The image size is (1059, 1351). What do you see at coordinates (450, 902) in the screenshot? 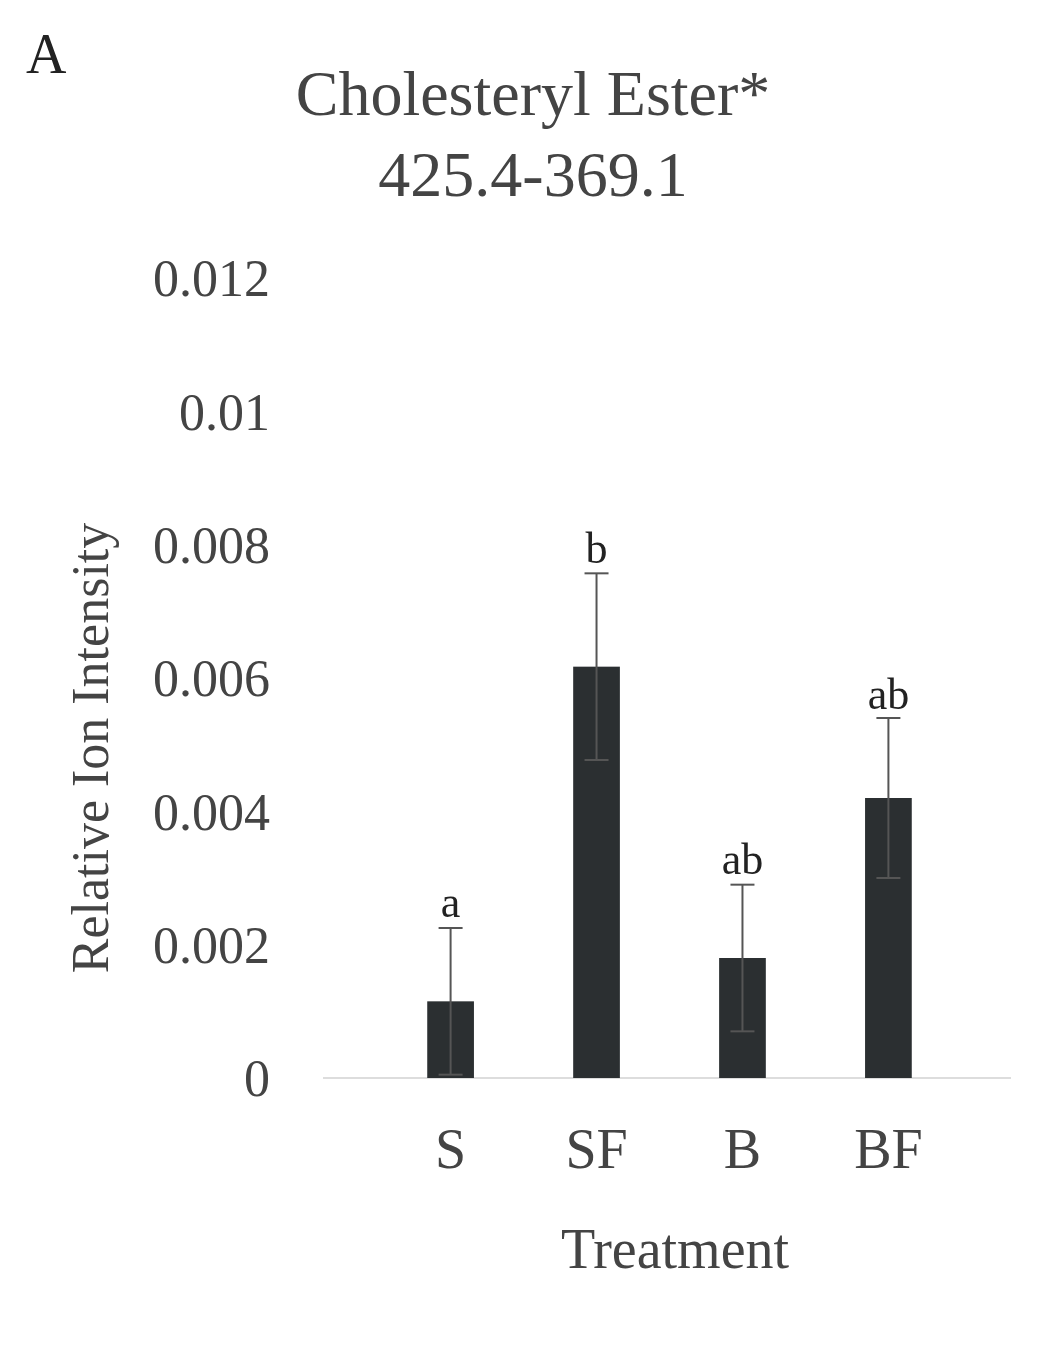
I see `annotation: a` at bounding box center [450, 902].